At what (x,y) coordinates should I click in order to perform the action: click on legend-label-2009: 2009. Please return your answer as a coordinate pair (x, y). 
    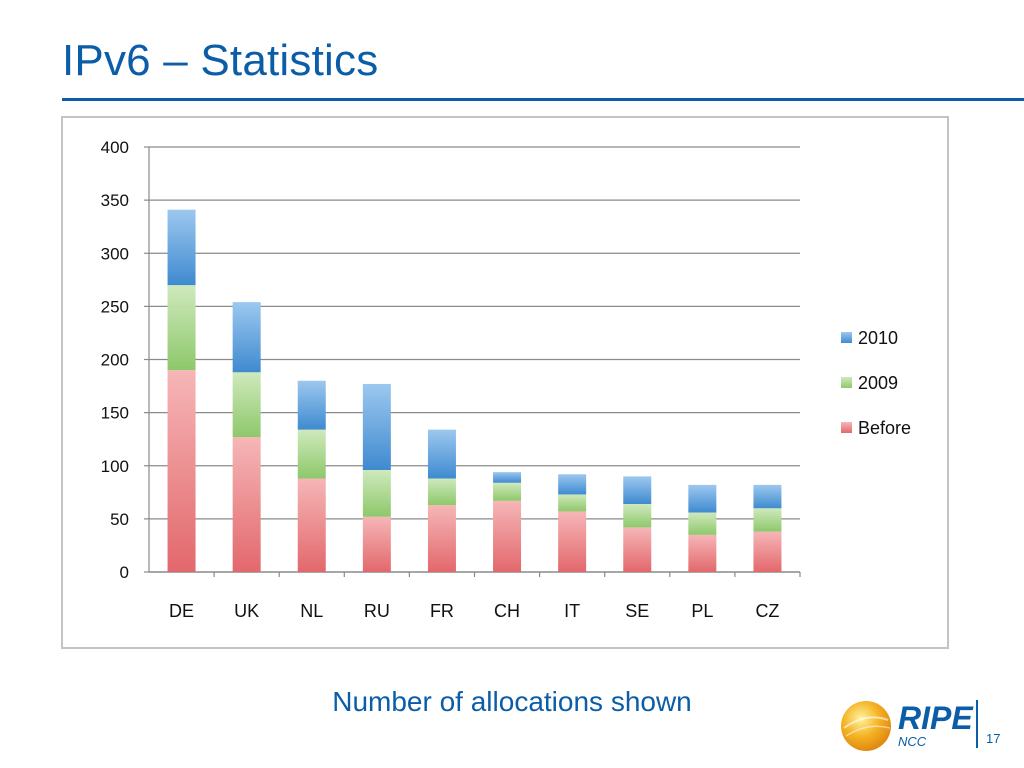
    Looking at the image, I should click on (878, 383).